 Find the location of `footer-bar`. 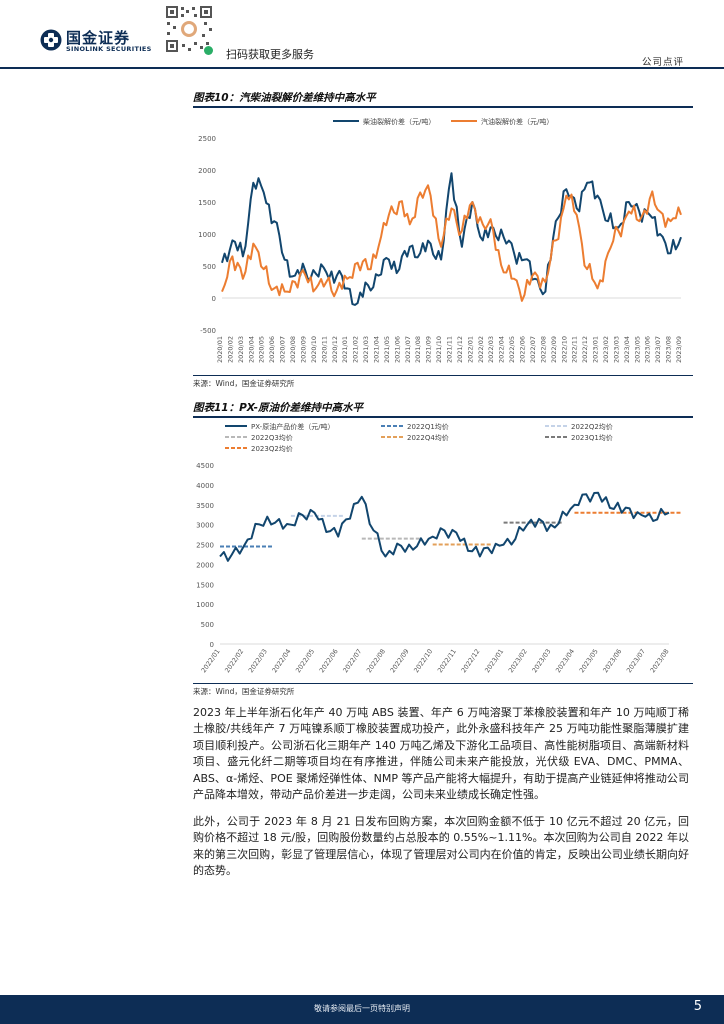

footer-bar is located at coordinates (362, 1009).